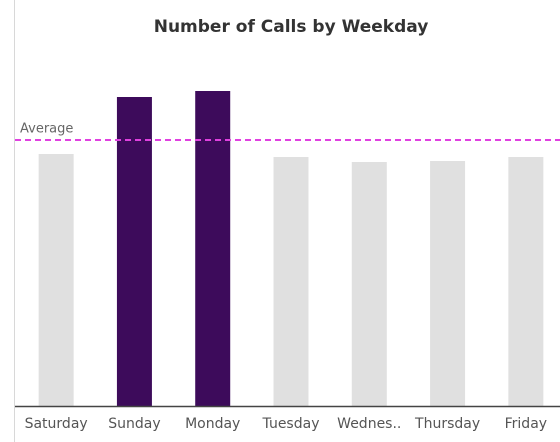 The height and width of the screenshot is (442, 560). I want to click on x-tick-label: Monday, so click(212, 424).